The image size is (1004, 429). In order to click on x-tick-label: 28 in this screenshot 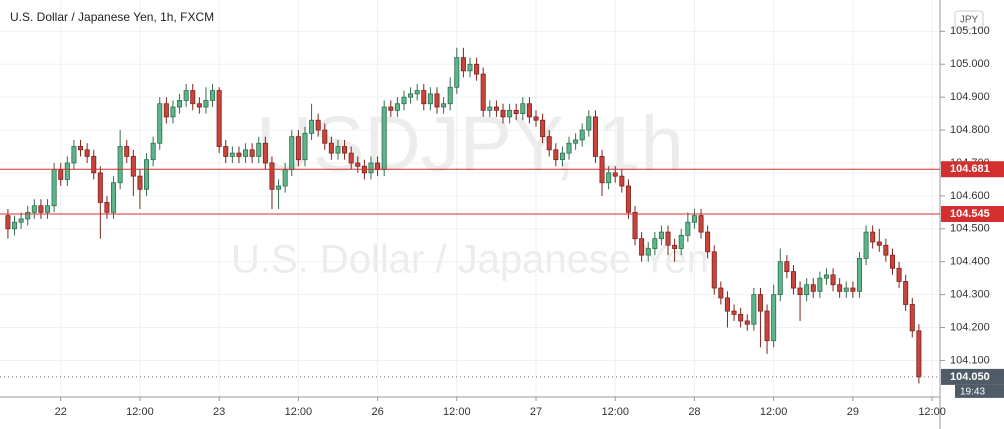, I will do `click(694, 412)`.